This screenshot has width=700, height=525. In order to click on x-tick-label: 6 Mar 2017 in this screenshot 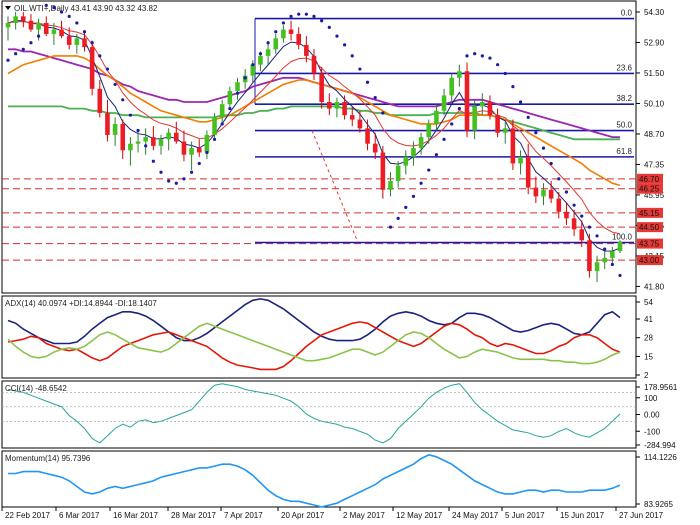, I will do `click(79, 515)`.